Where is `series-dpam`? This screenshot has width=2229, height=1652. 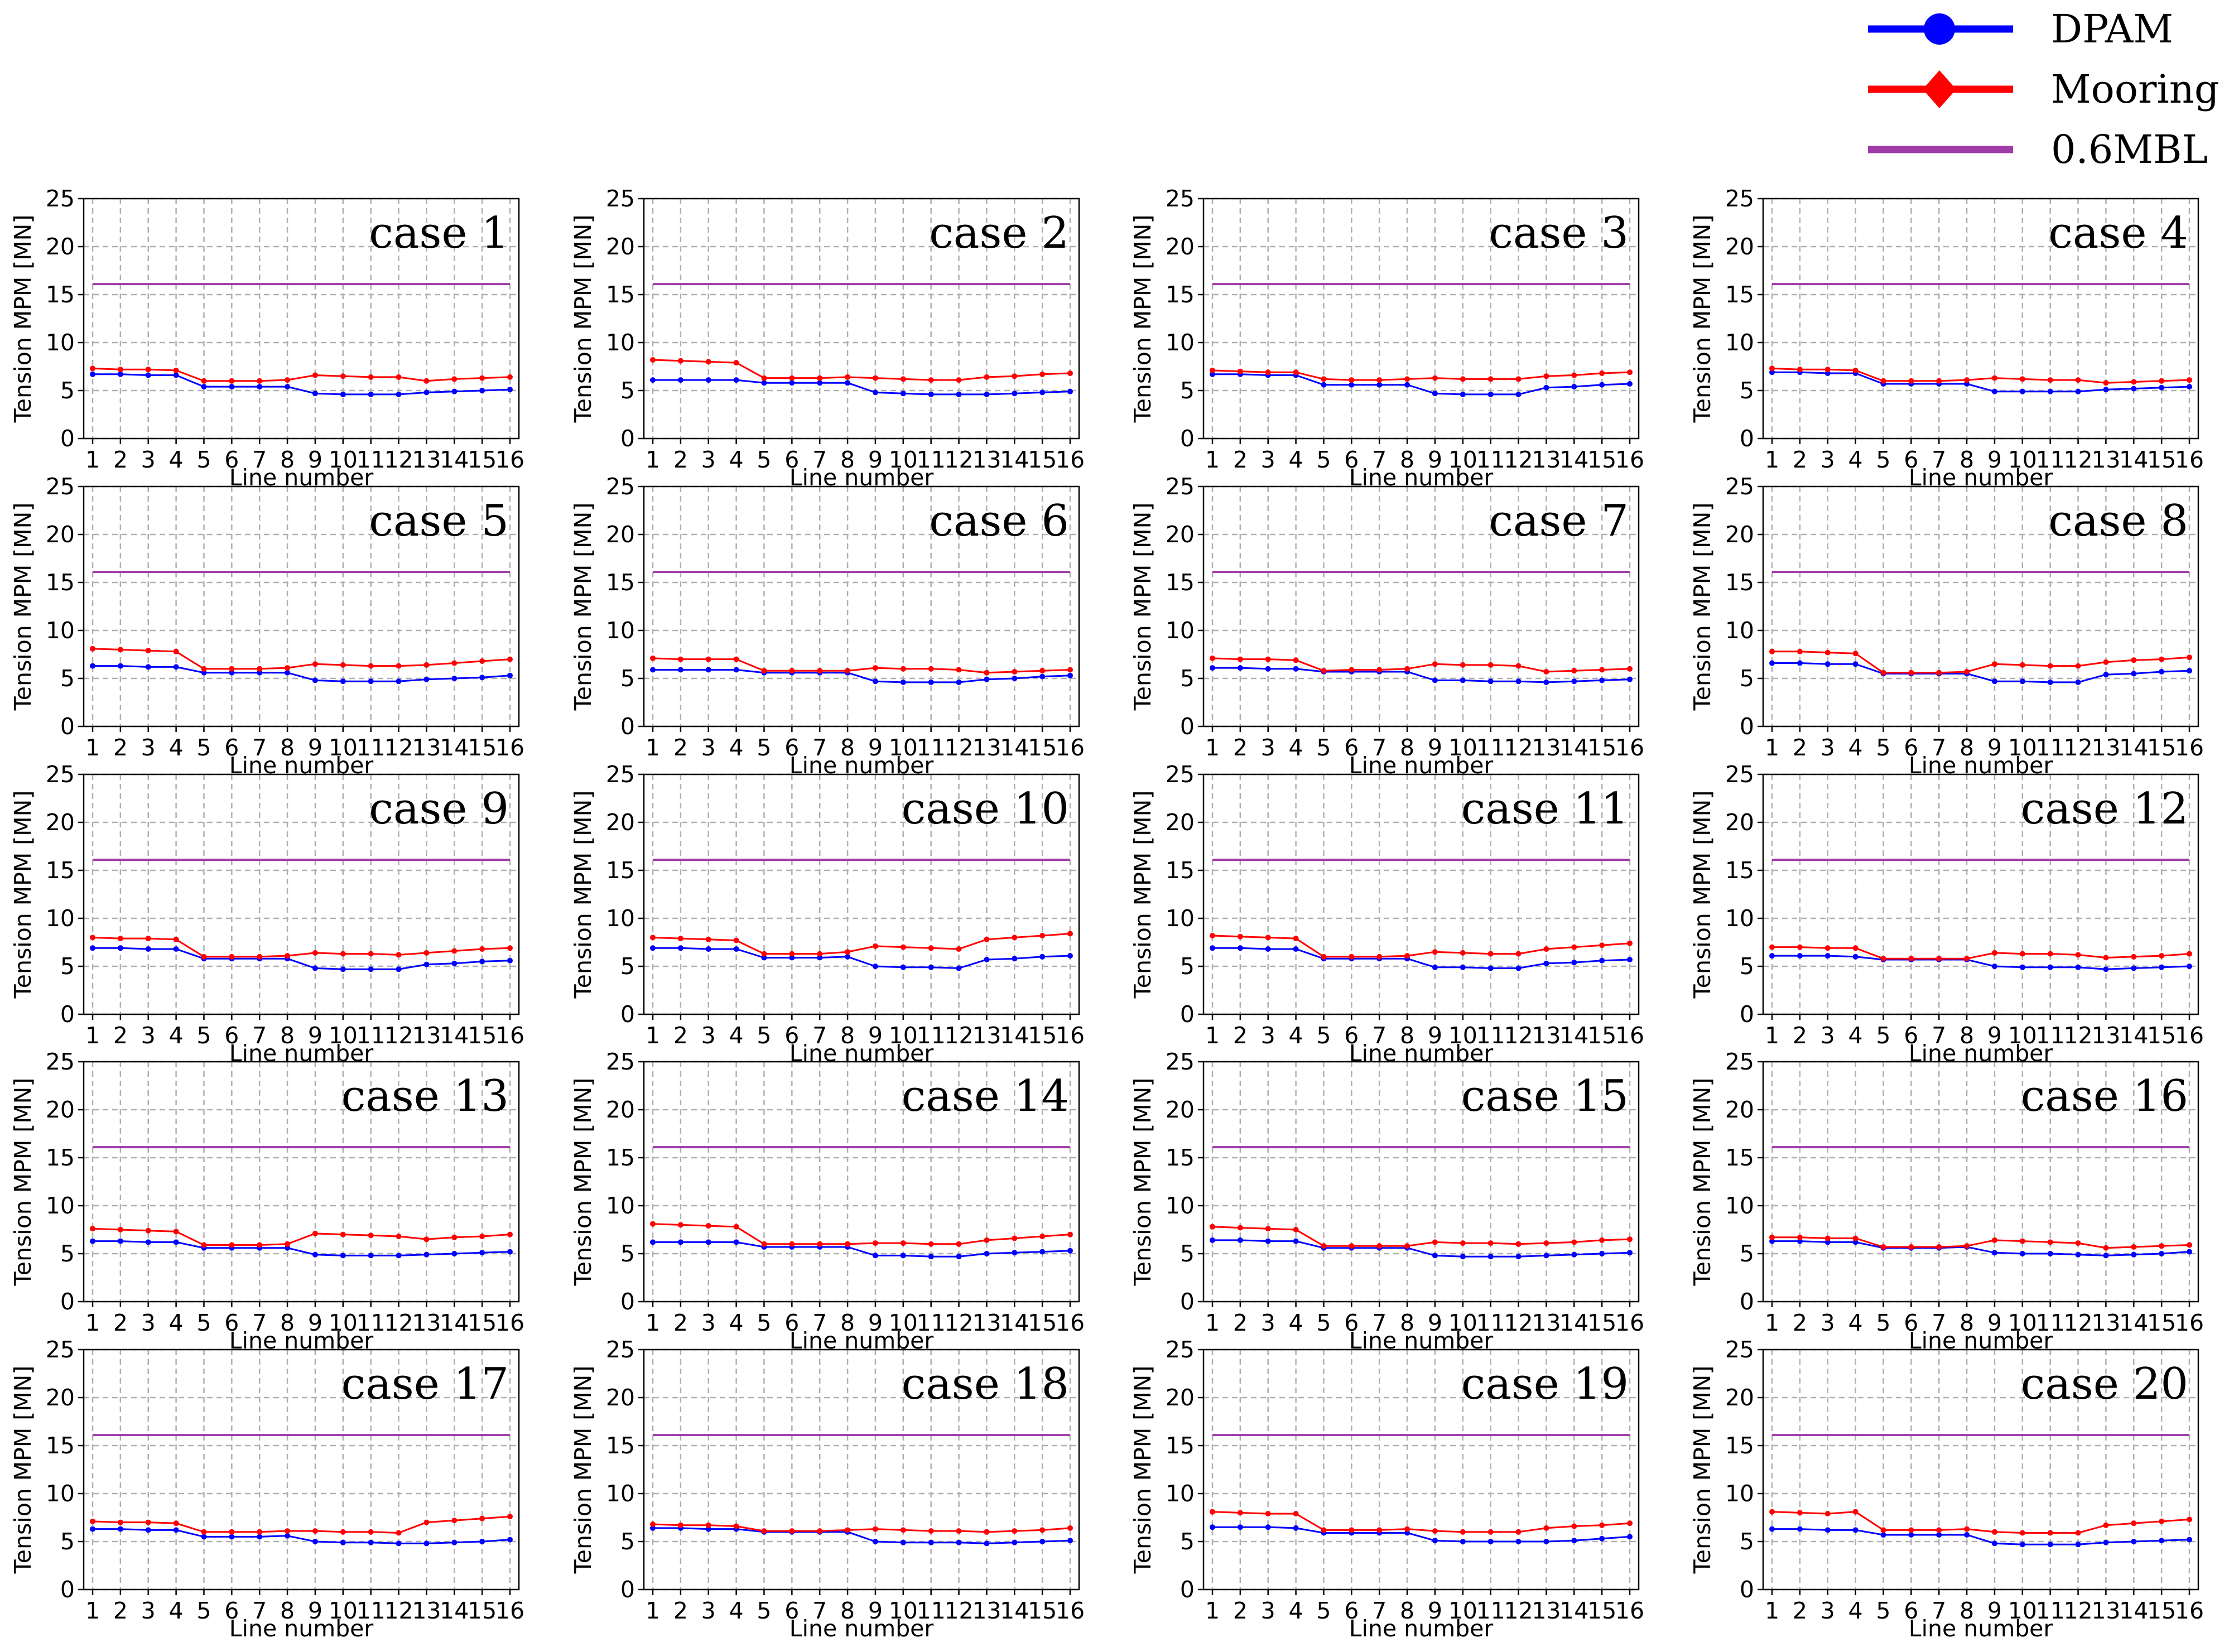
series-dpam is located at coordinates (301, 1248).